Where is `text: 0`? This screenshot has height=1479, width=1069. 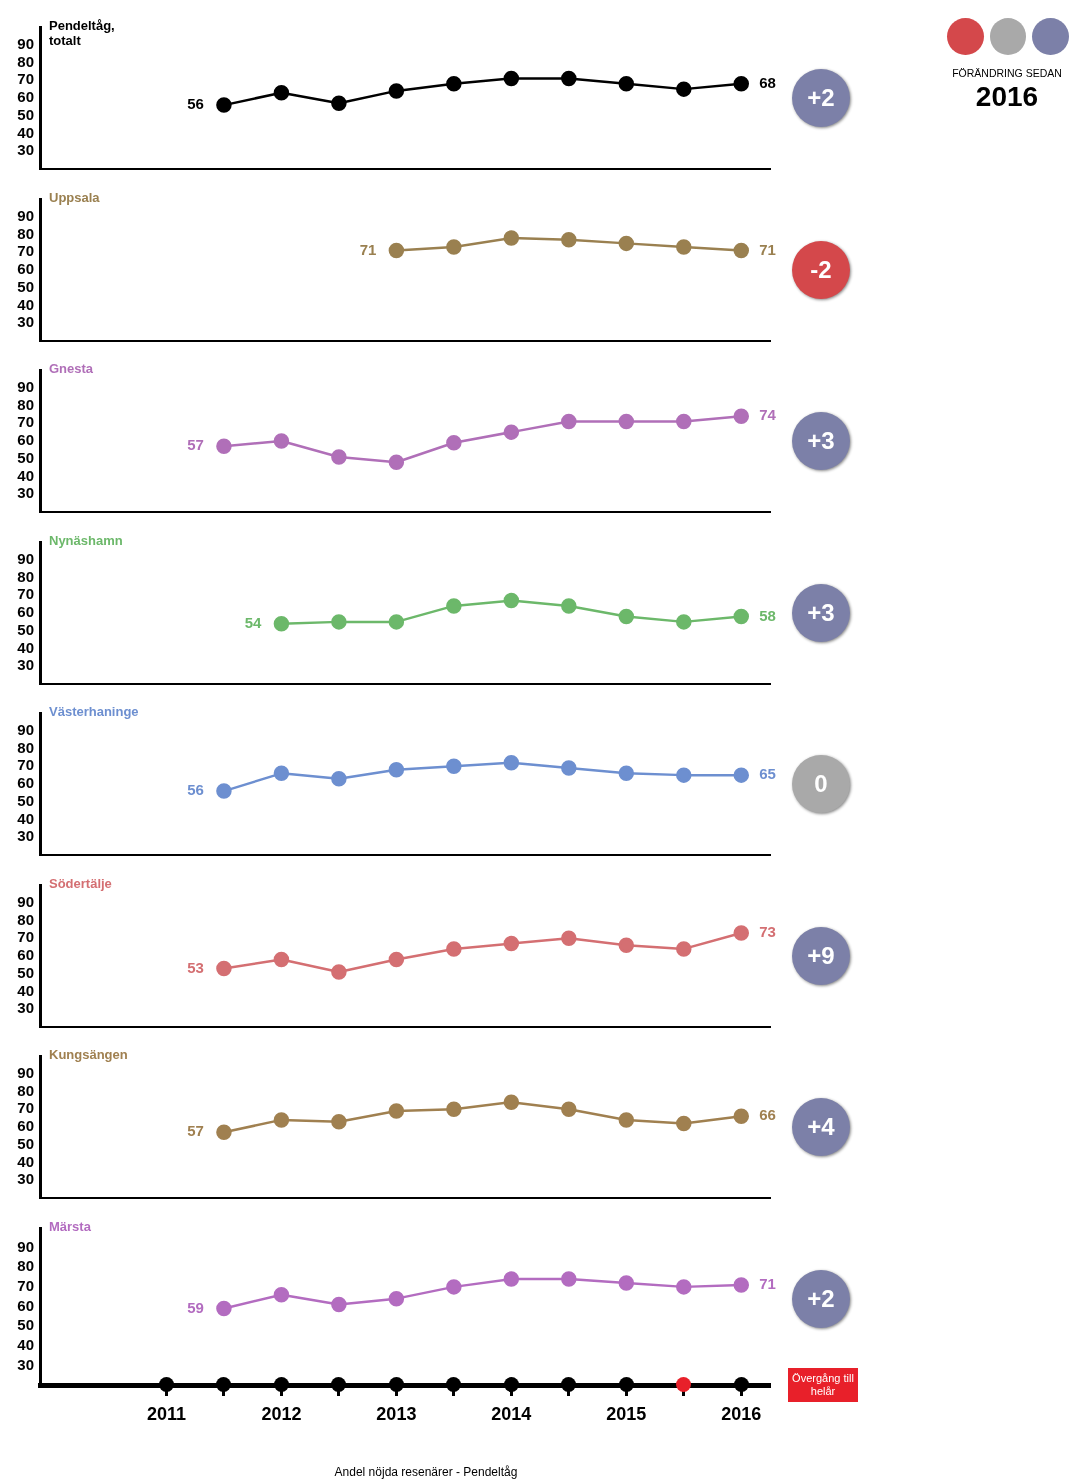
text: 0 is located at coordinates (821, 784).